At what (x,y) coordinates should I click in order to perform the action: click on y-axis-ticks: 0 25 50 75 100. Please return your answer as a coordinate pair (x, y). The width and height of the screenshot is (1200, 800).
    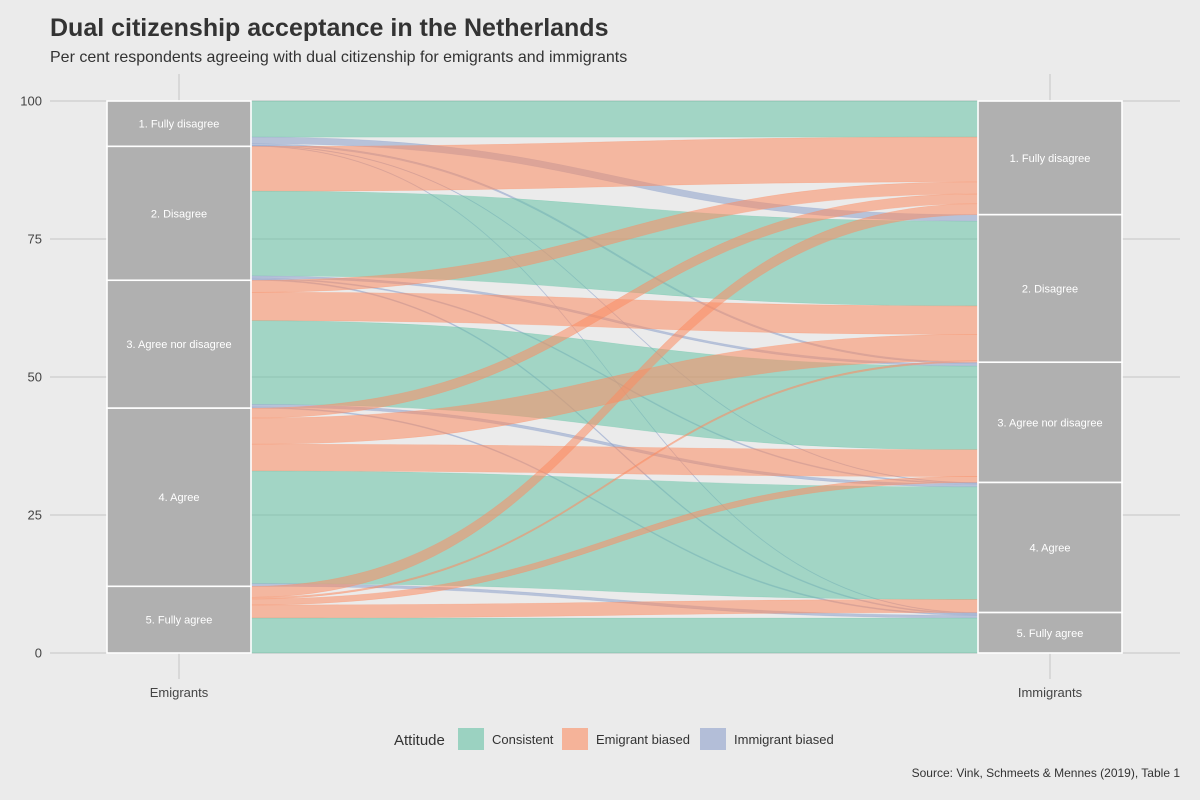
    Looking at the image, I should click on (31, 377).